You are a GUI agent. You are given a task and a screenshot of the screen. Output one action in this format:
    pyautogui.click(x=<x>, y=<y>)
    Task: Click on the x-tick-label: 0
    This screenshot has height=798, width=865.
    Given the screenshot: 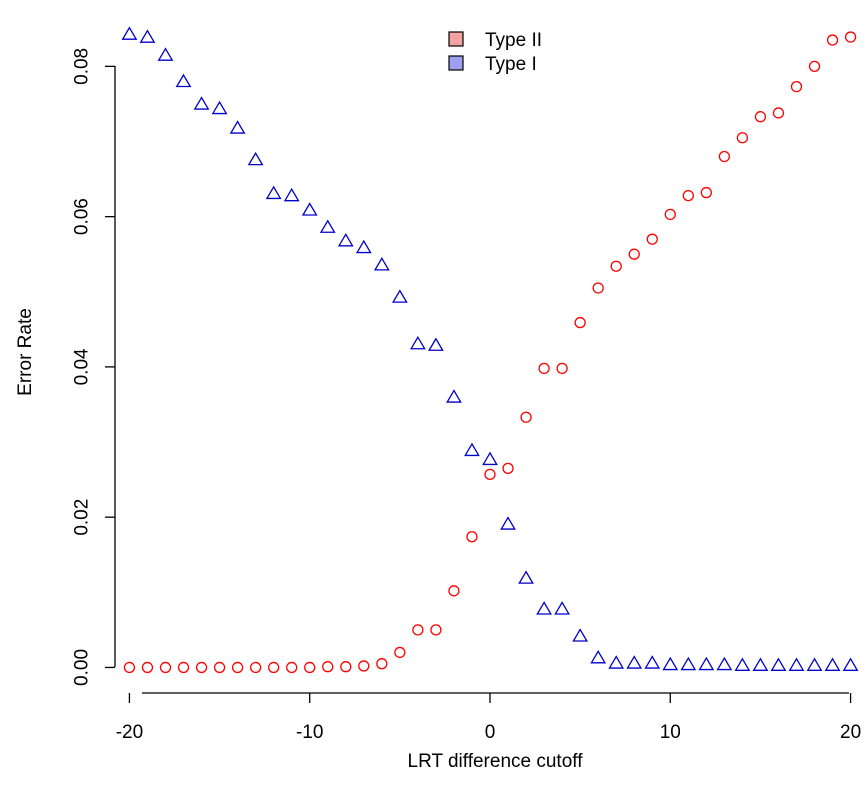 What is the action you would take?
    pyautogui.click(x=490, y=732)
    